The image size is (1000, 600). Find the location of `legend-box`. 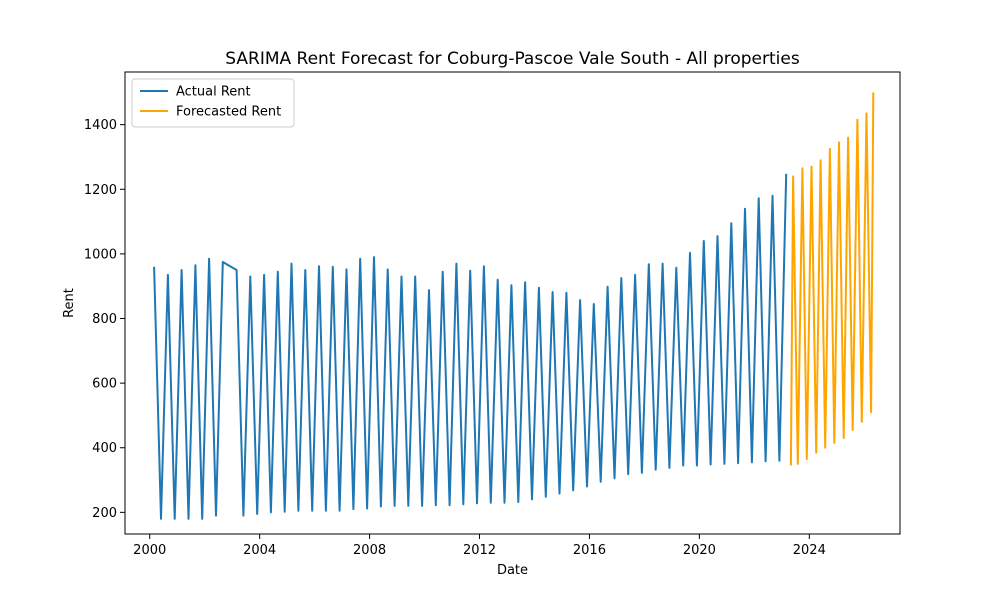

legend-box is located at coordinates (213, 103).